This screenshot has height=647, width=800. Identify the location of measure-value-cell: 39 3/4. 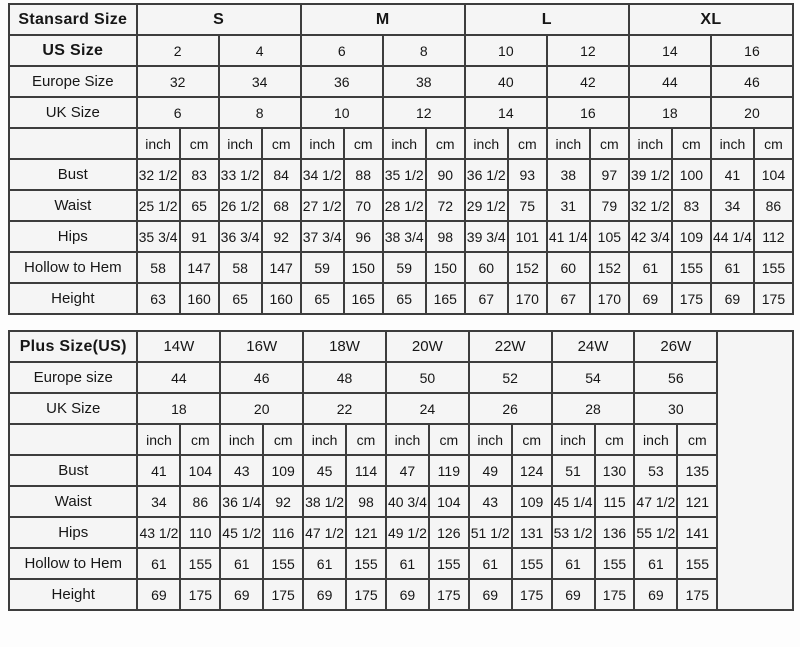
(486, 236).